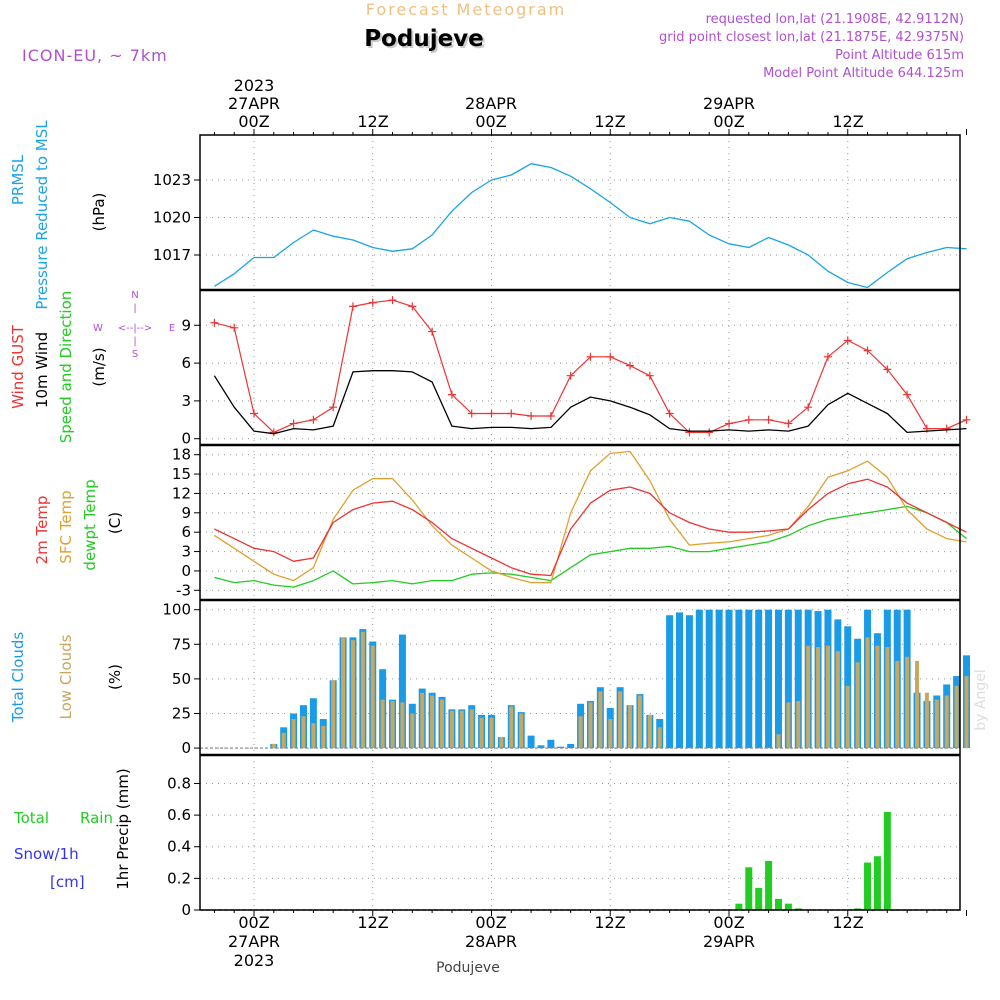 This screenshot has height=1000, width=1000. Describe the element at coordinates (590, 226) in the screenshot. I see `pressure-line` at that location.